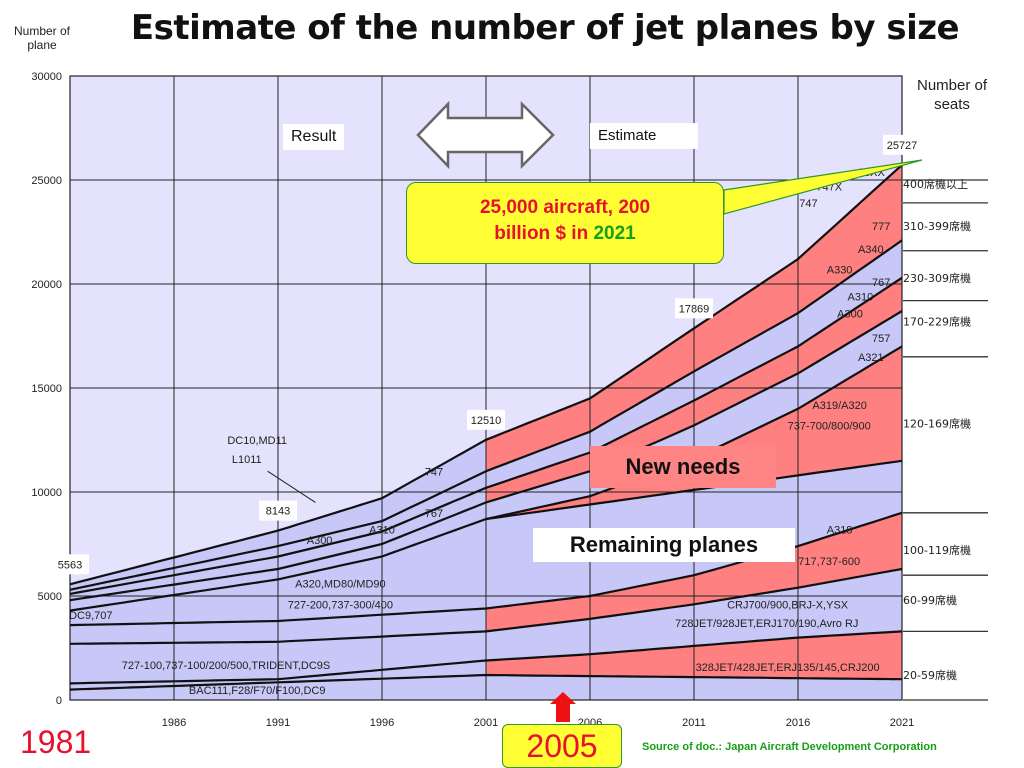 Image resolution: width=1024 pixels, height=768 pixels. I want to click on total-value-label: 5563, so click(70, 565).